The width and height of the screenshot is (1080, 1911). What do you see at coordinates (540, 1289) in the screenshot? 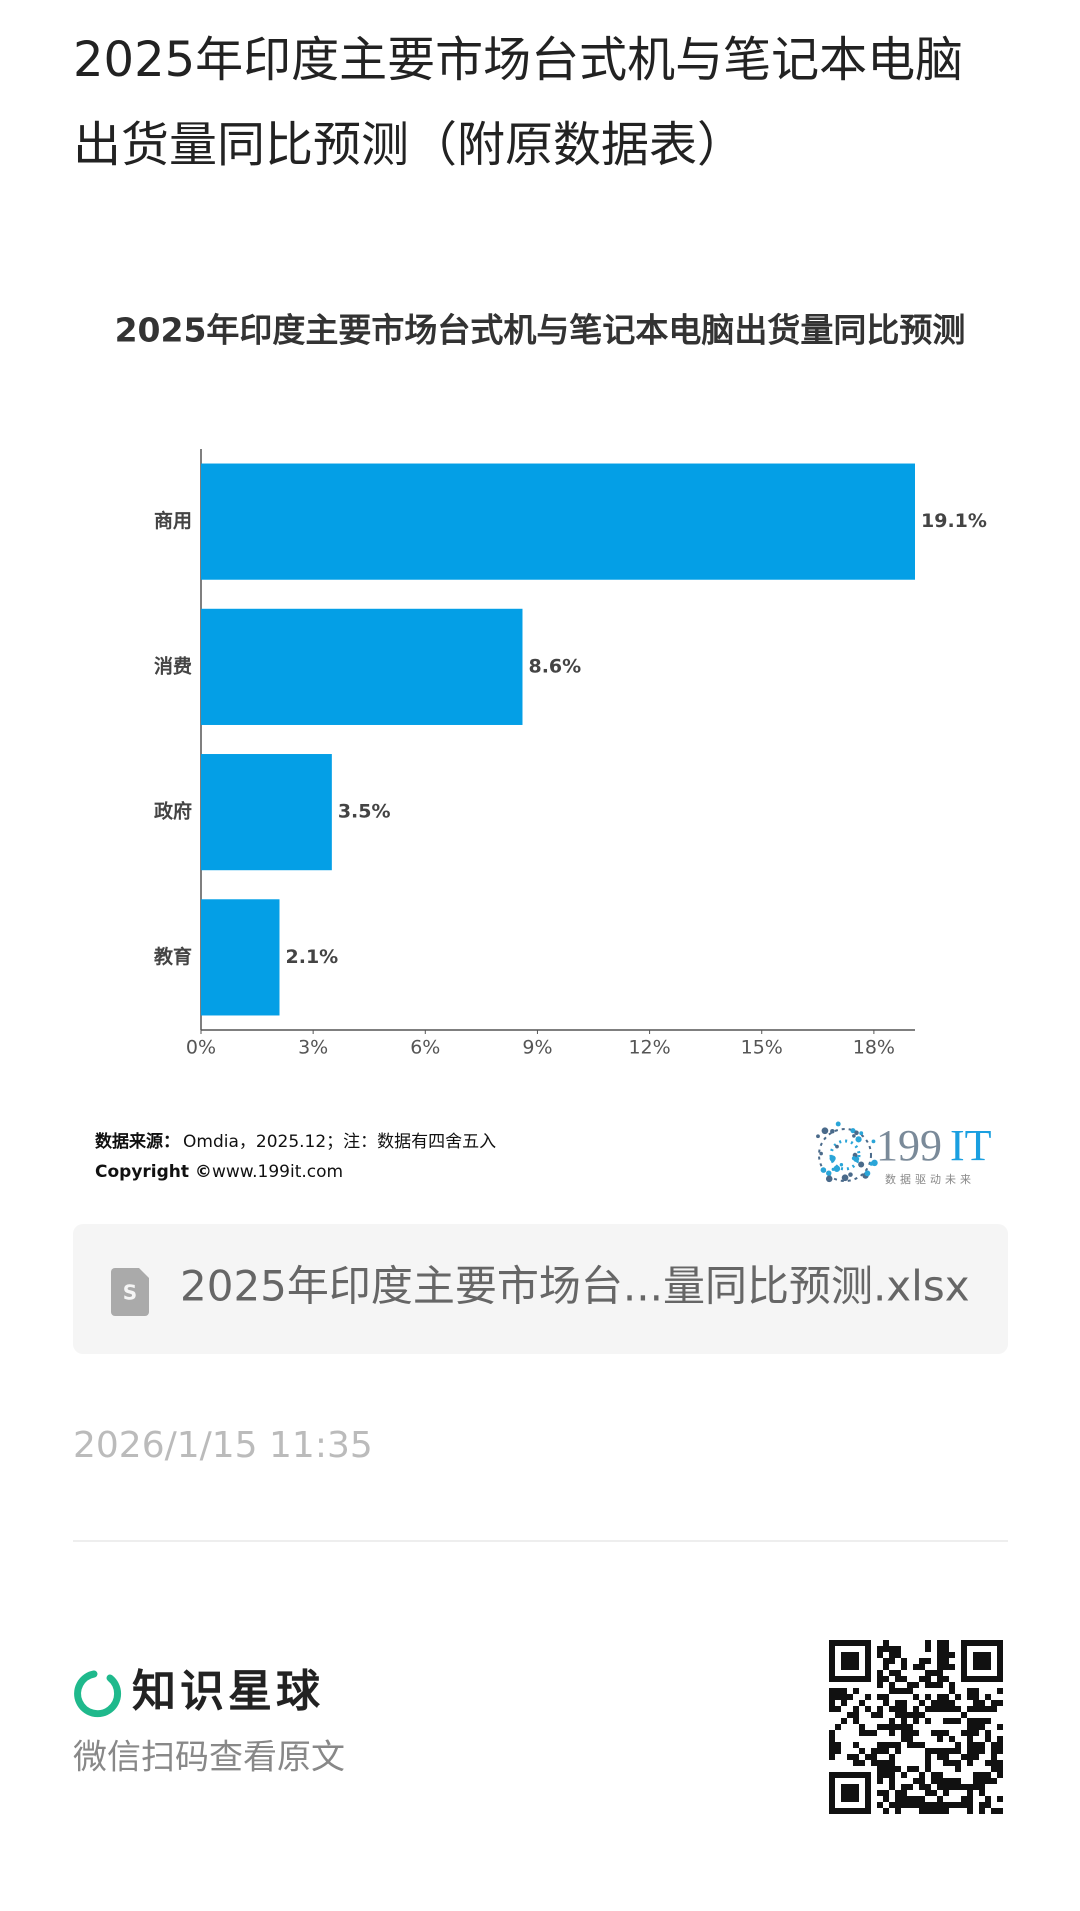
I see `attachment-card` at bounding box center [540, 1289].